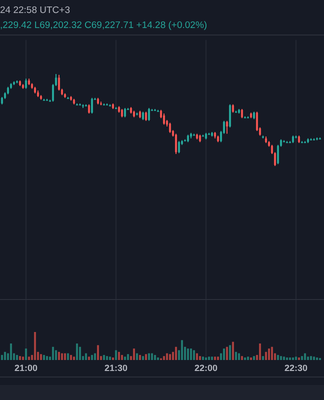 This screenshot has height=400, width=324. What do you see at coordinates (26, 368) in the screenshot?
I see `x-tick-label: 21:00` at bounding box center [26, 368].